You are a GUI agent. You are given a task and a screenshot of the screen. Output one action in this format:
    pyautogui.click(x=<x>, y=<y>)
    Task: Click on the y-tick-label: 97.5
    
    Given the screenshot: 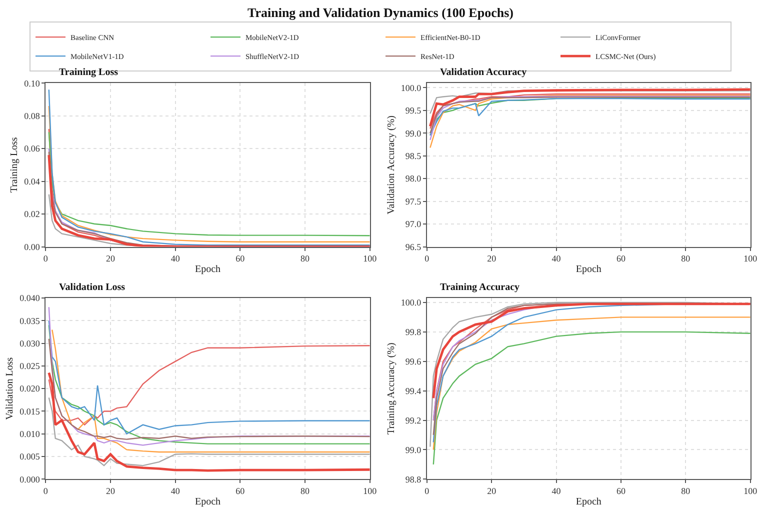 What is the action you would take?
    pyautogui.click(x=413, y=201)
    